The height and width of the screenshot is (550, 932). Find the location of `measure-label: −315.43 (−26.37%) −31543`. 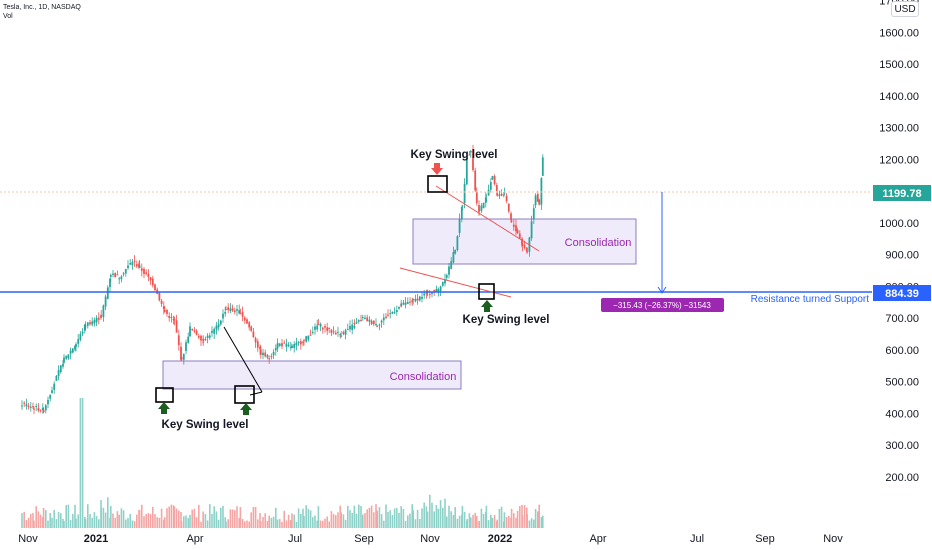

measure-label: −315.43 (−26.37%) −31543 is located at coordinates (662, 305).